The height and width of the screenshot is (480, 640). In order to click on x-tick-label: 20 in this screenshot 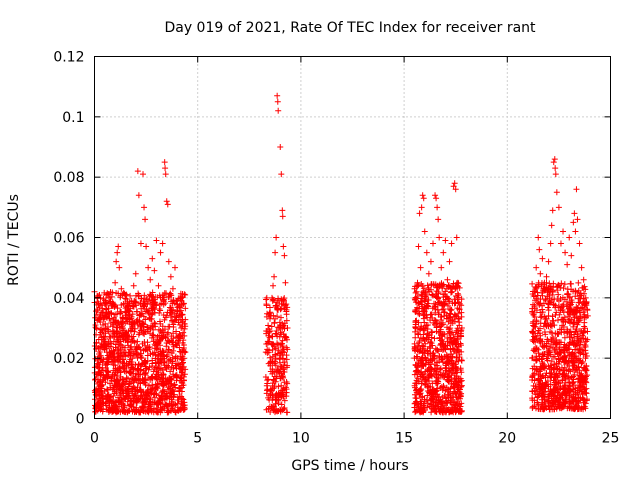, I will do `click(507, 439)`.